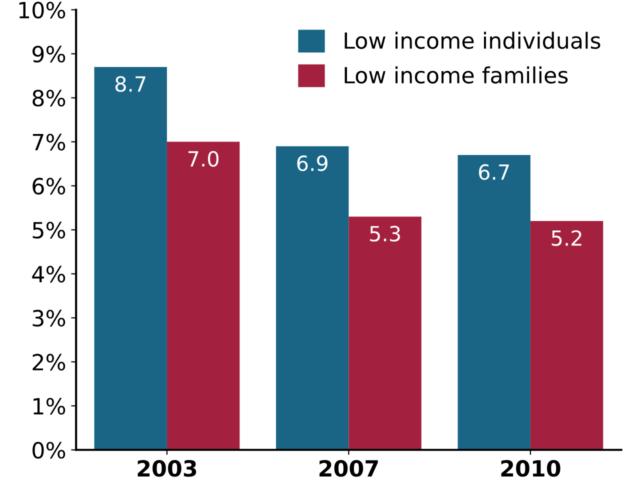 The width and height of the screenshot is (634, 489). I want to click on y-tick-label: 1%, so click(50, 406).